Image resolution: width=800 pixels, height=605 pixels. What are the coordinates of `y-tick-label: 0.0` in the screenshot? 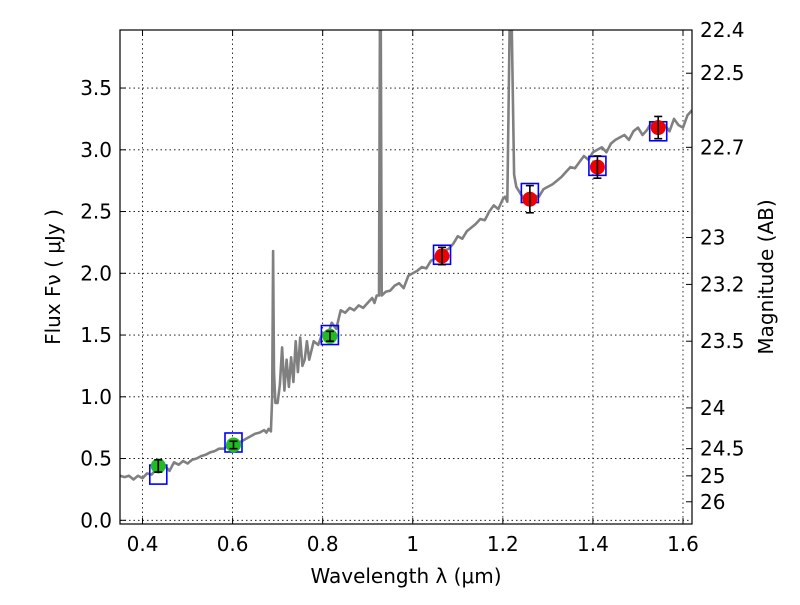 It's located at (96, 520).